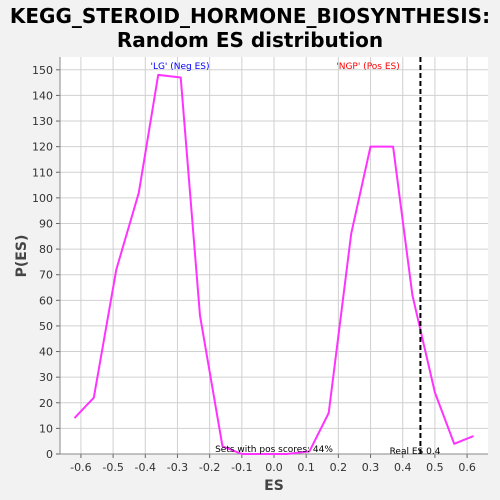 This screenshot has height=500, width=500. I want to click on x-tick-label: -0.6, so click(80, 467).